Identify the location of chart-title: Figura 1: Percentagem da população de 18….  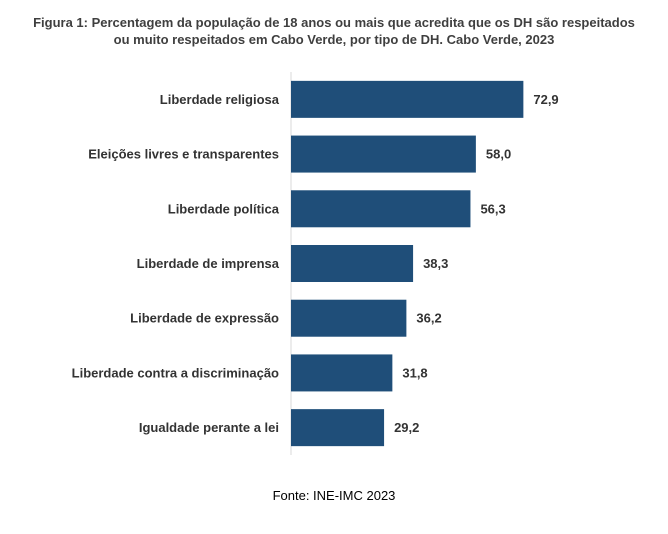
(334, 31).